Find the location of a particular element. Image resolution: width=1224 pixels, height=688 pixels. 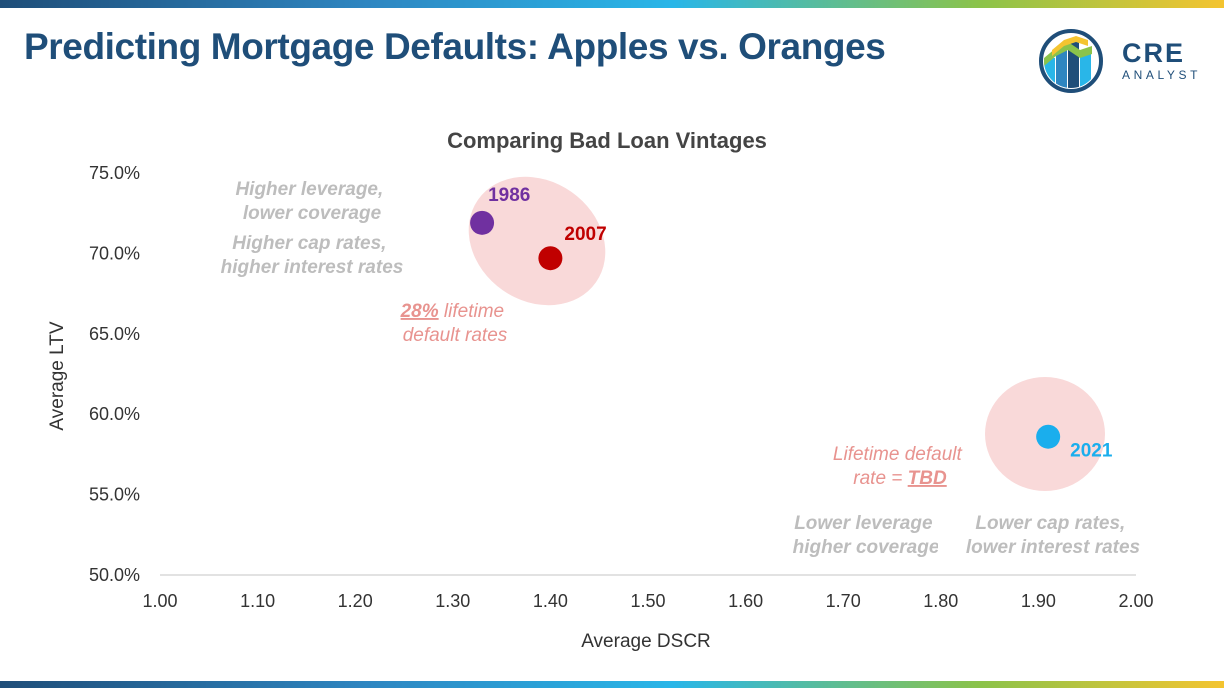

data-point-2007 is located at coordinates (550, 258).